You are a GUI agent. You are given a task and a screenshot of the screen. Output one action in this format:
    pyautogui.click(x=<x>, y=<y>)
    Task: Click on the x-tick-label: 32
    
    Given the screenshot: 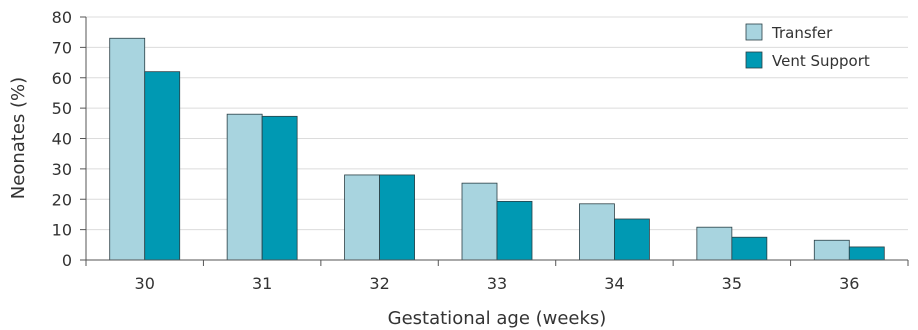 What is the action you would take?
    pyautogui.click(x=379, y=283)
    